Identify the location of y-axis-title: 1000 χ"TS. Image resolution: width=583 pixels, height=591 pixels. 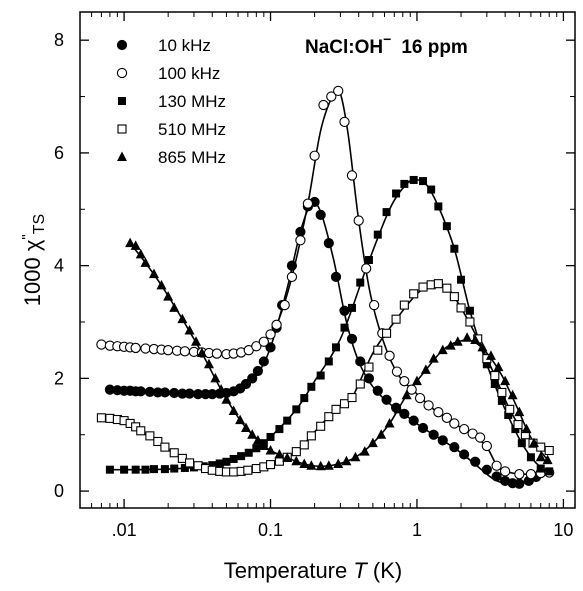
(33, 260).